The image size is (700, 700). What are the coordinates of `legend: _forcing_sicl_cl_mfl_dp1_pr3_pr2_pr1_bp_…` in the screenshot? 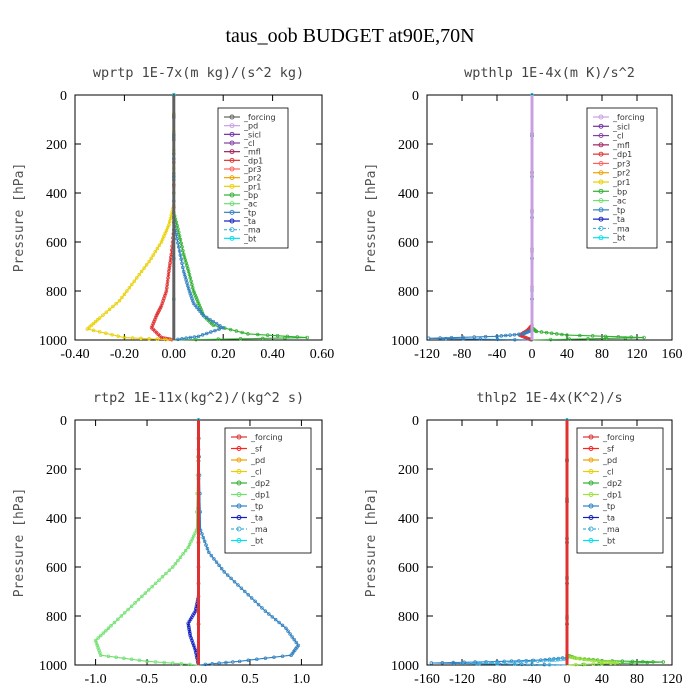 It's located at (622, 178).